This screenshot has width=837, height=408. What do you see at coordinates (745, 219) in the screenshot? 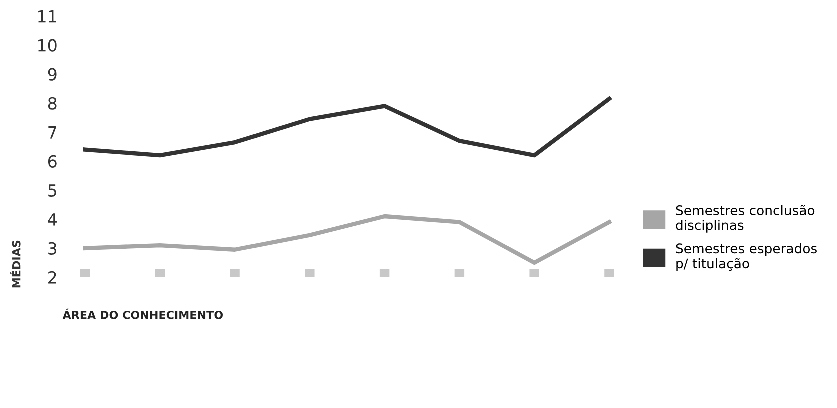
I see `legend-label: Semestres conclusão disciplinas` at bounding box center [745, 219].